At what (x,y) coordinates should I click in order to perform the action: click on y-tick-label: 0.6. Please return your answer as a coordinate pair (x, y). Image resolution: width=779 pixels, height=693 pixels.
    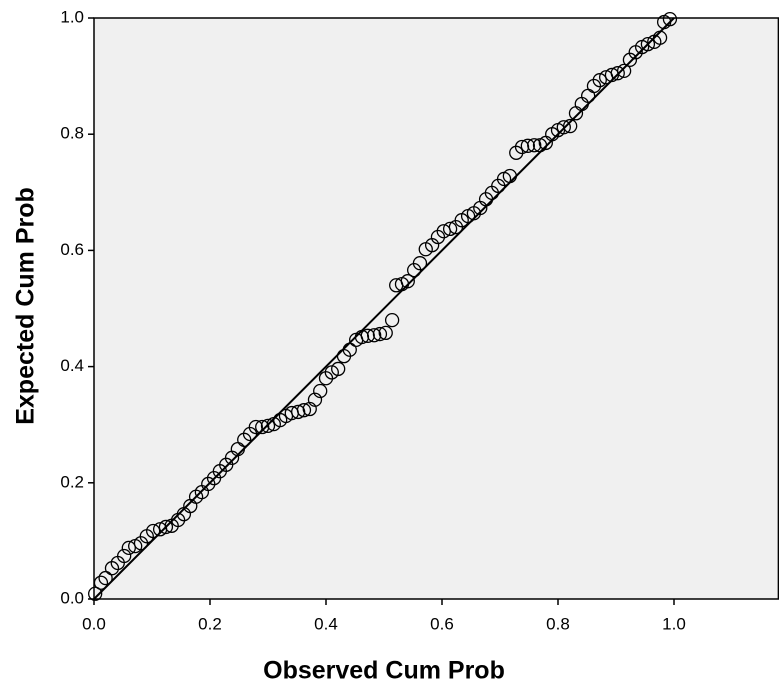
    Looking at the image, I should click on (72, 249).